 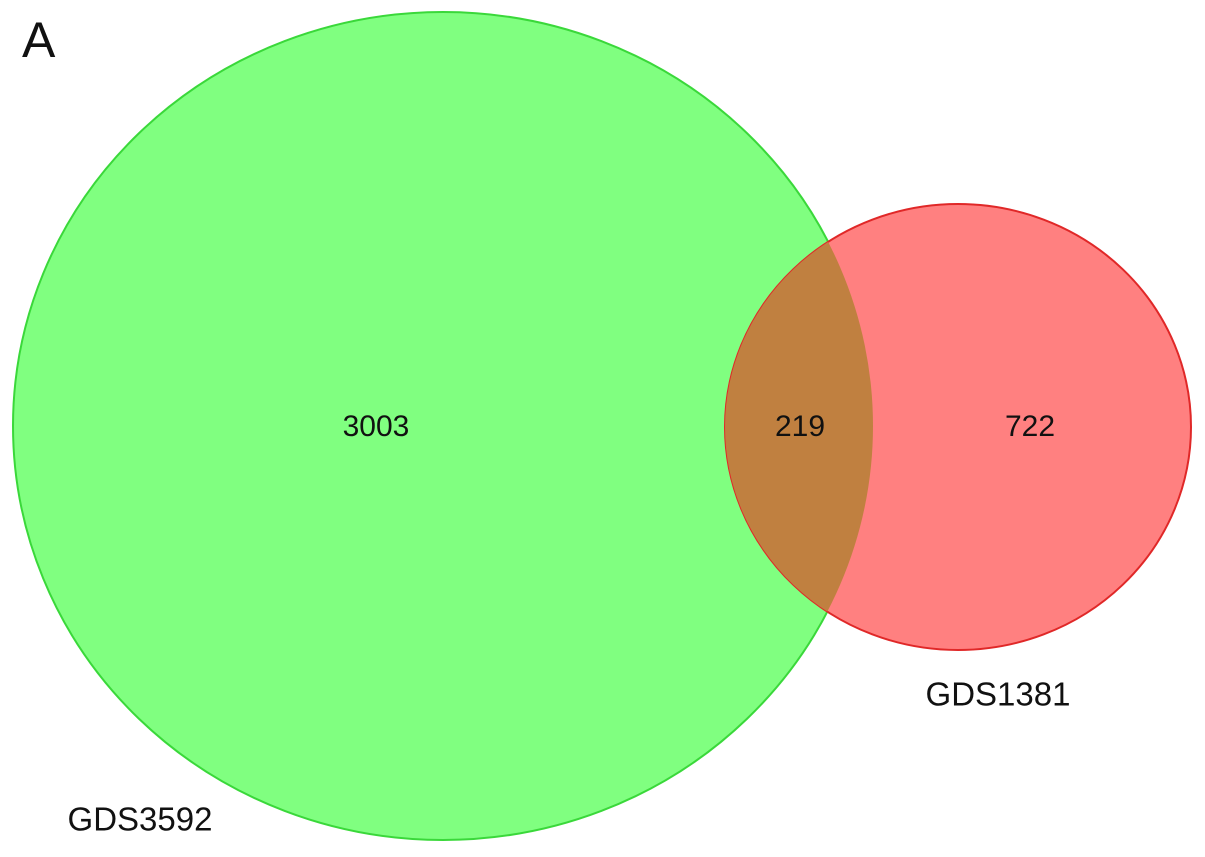 I want to click on overlap-region, so click(x=799, y=427).